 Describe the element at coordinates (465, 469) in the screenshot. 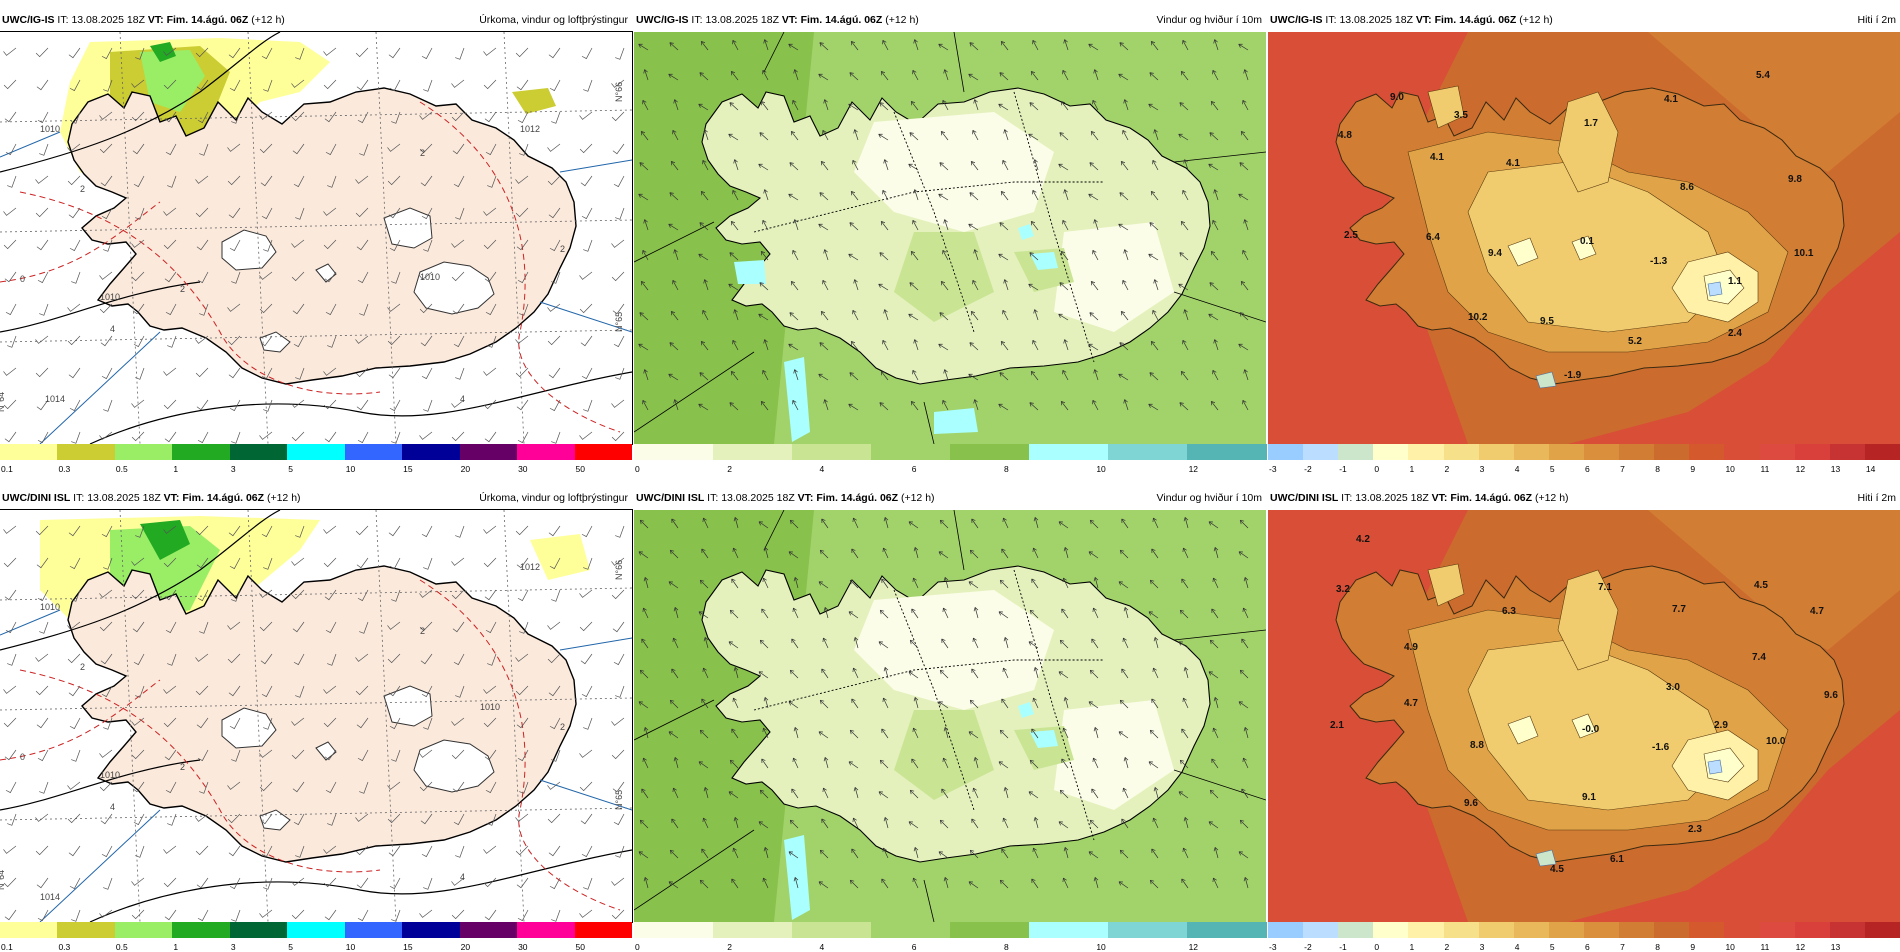

I see `colorbar-tick-label: 20` at that location.